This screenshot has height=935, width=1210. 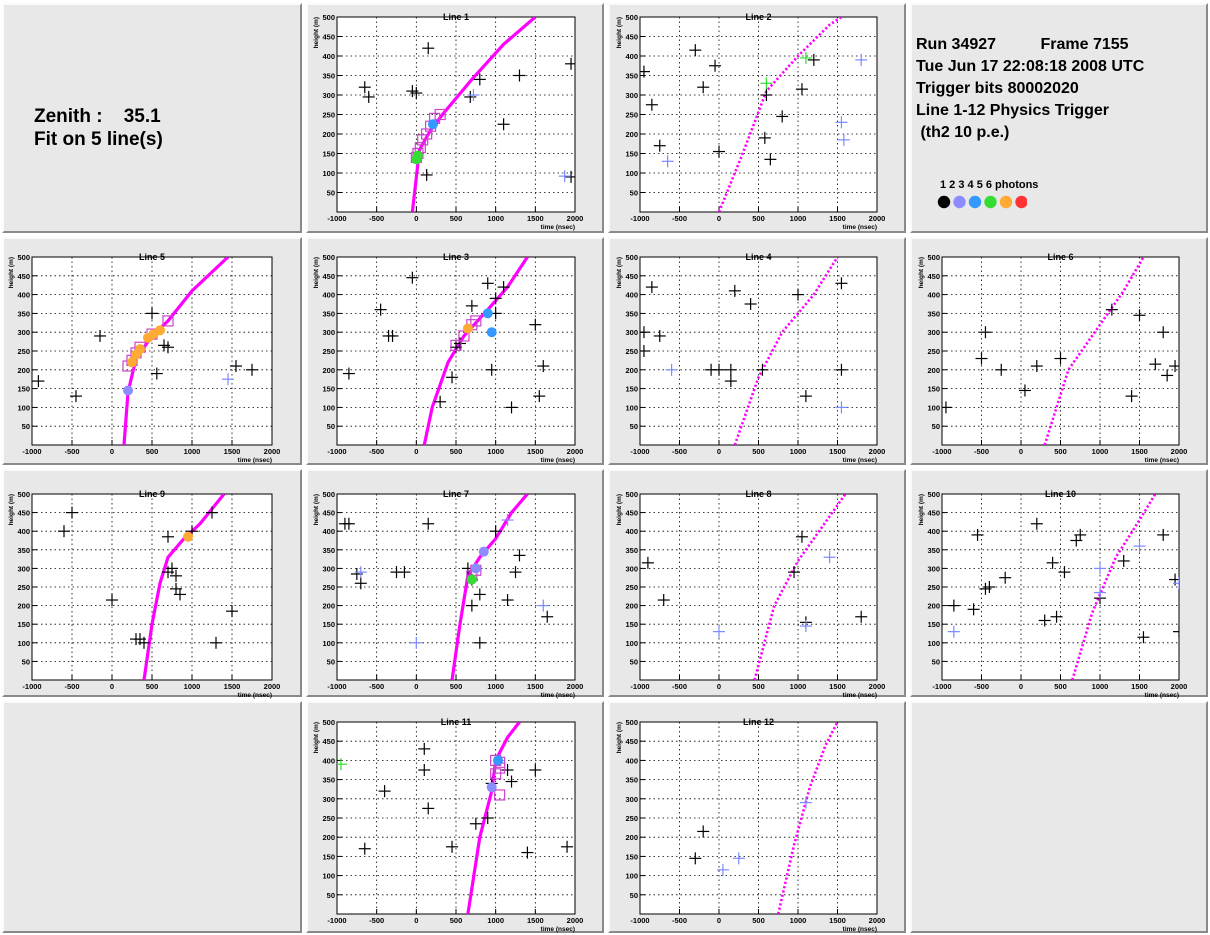 What do you see at coordinates (1060, 257) in the screenshot?
I see `chart-title: Line 6` at bounding box center [1060, 257].